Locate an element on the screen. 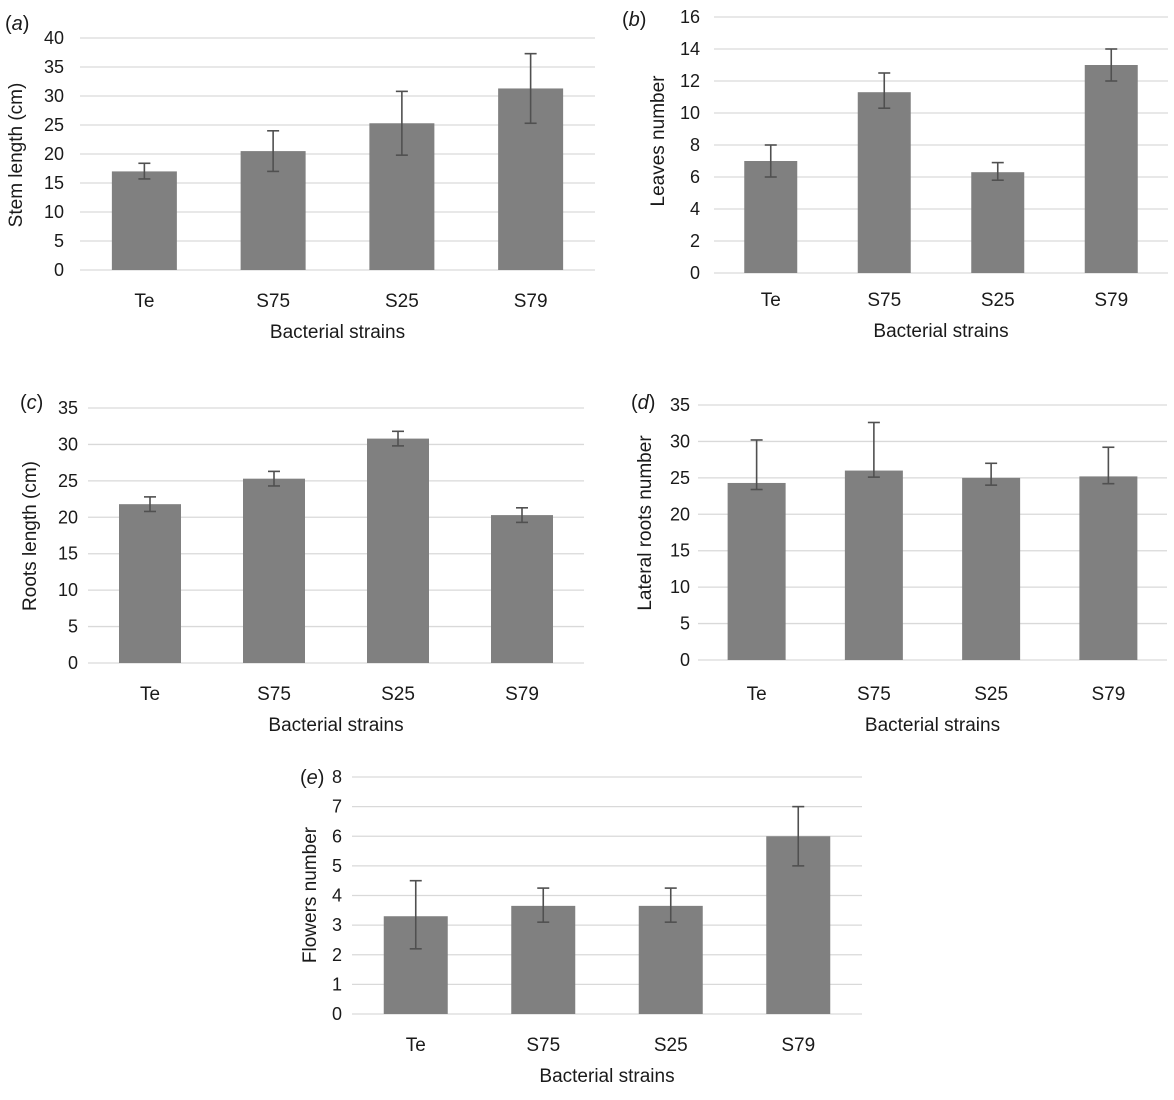  y-axis-title: Flowers number is located at coordinates (310, 894).